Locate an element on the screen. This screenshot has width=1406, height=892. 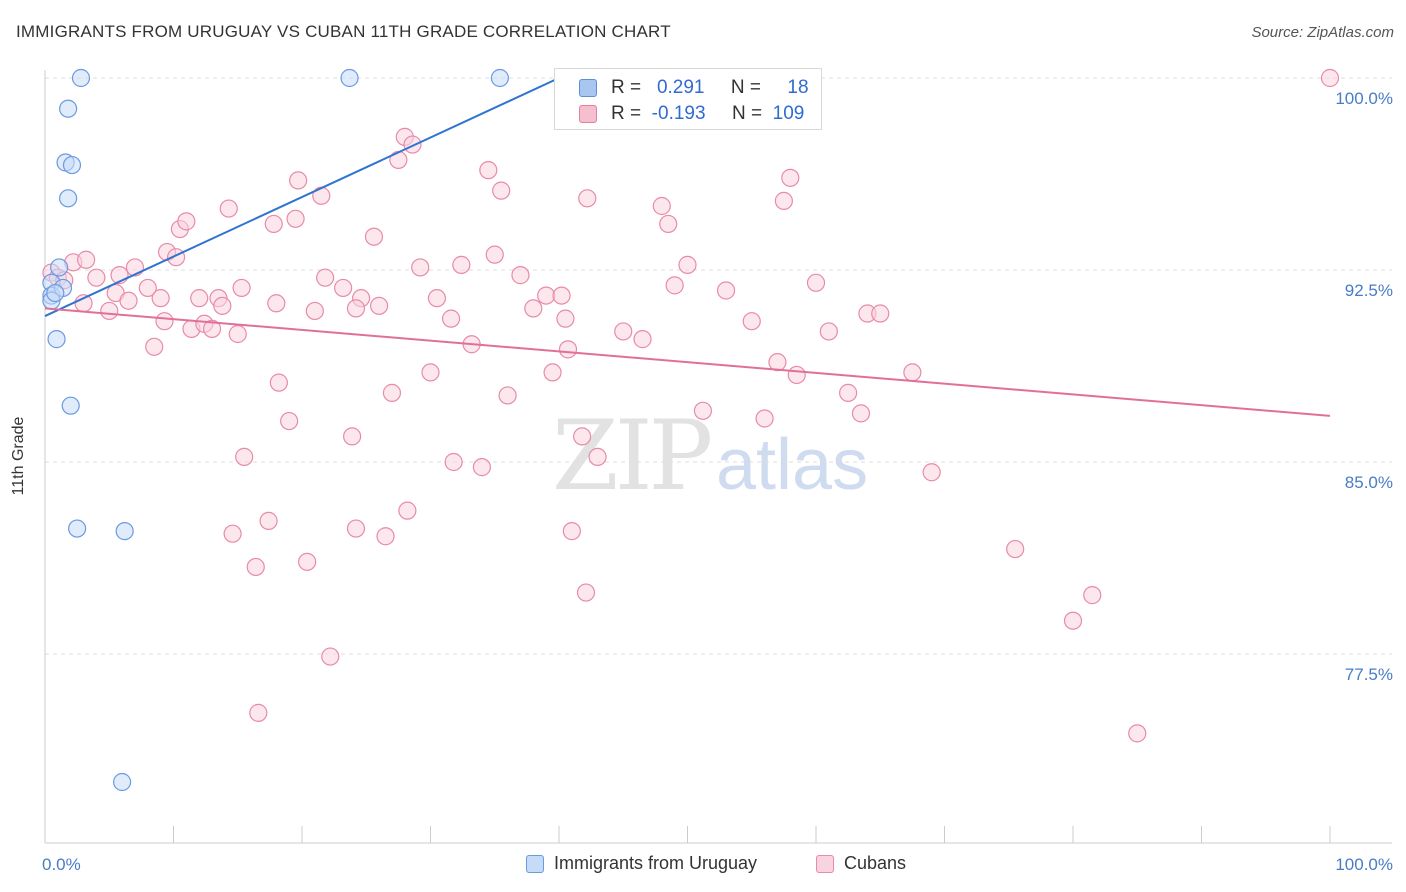
legend-swatch-cubans is located at coordinates (588, 114).